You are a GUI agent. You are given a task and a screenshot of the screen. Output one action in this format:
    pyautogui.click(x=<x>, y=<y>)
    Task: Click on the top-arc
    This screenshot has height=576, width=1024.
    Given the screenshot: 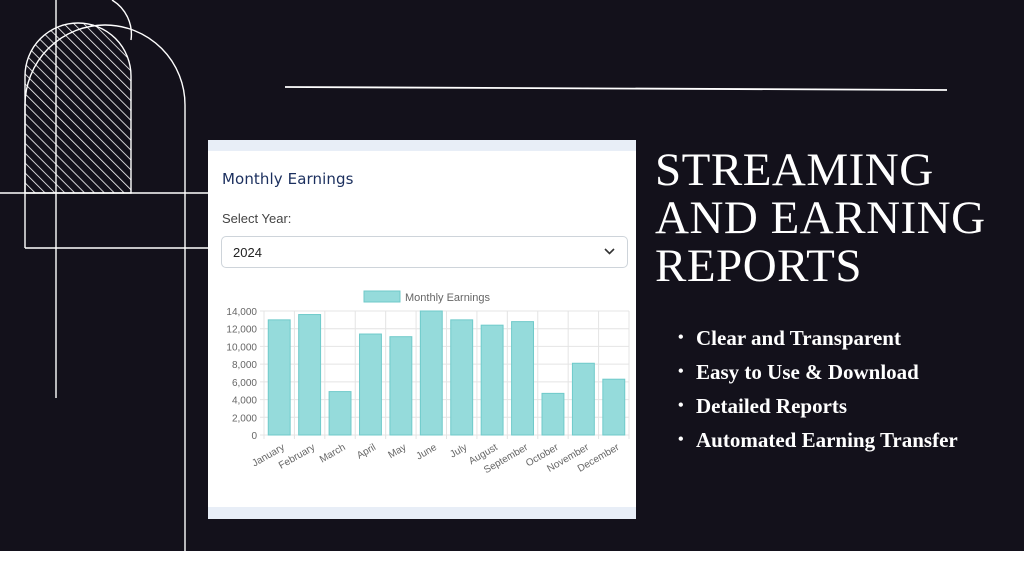 What is the action you would take?
    pyautogui.click(x=122, y=20)
    